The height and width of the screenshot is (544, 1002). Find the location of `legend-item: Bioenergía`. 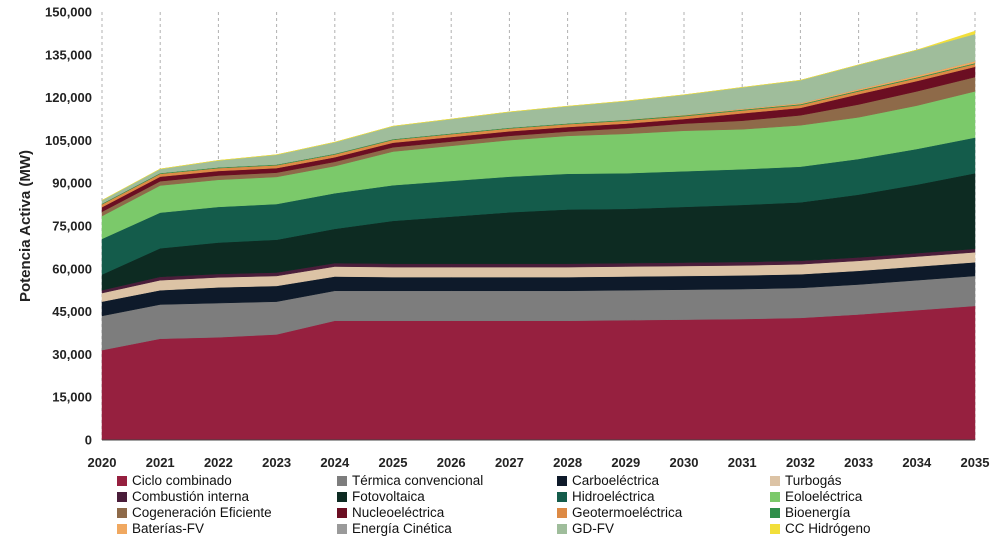

legend-item: Bioenergía is located at coordinates (810, 512).